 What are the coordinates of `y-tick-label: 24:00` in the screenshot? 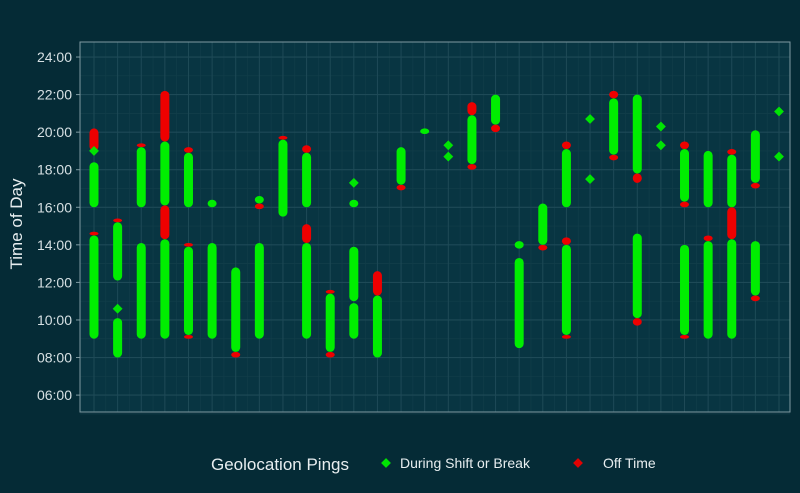 It's located at (54, 57).